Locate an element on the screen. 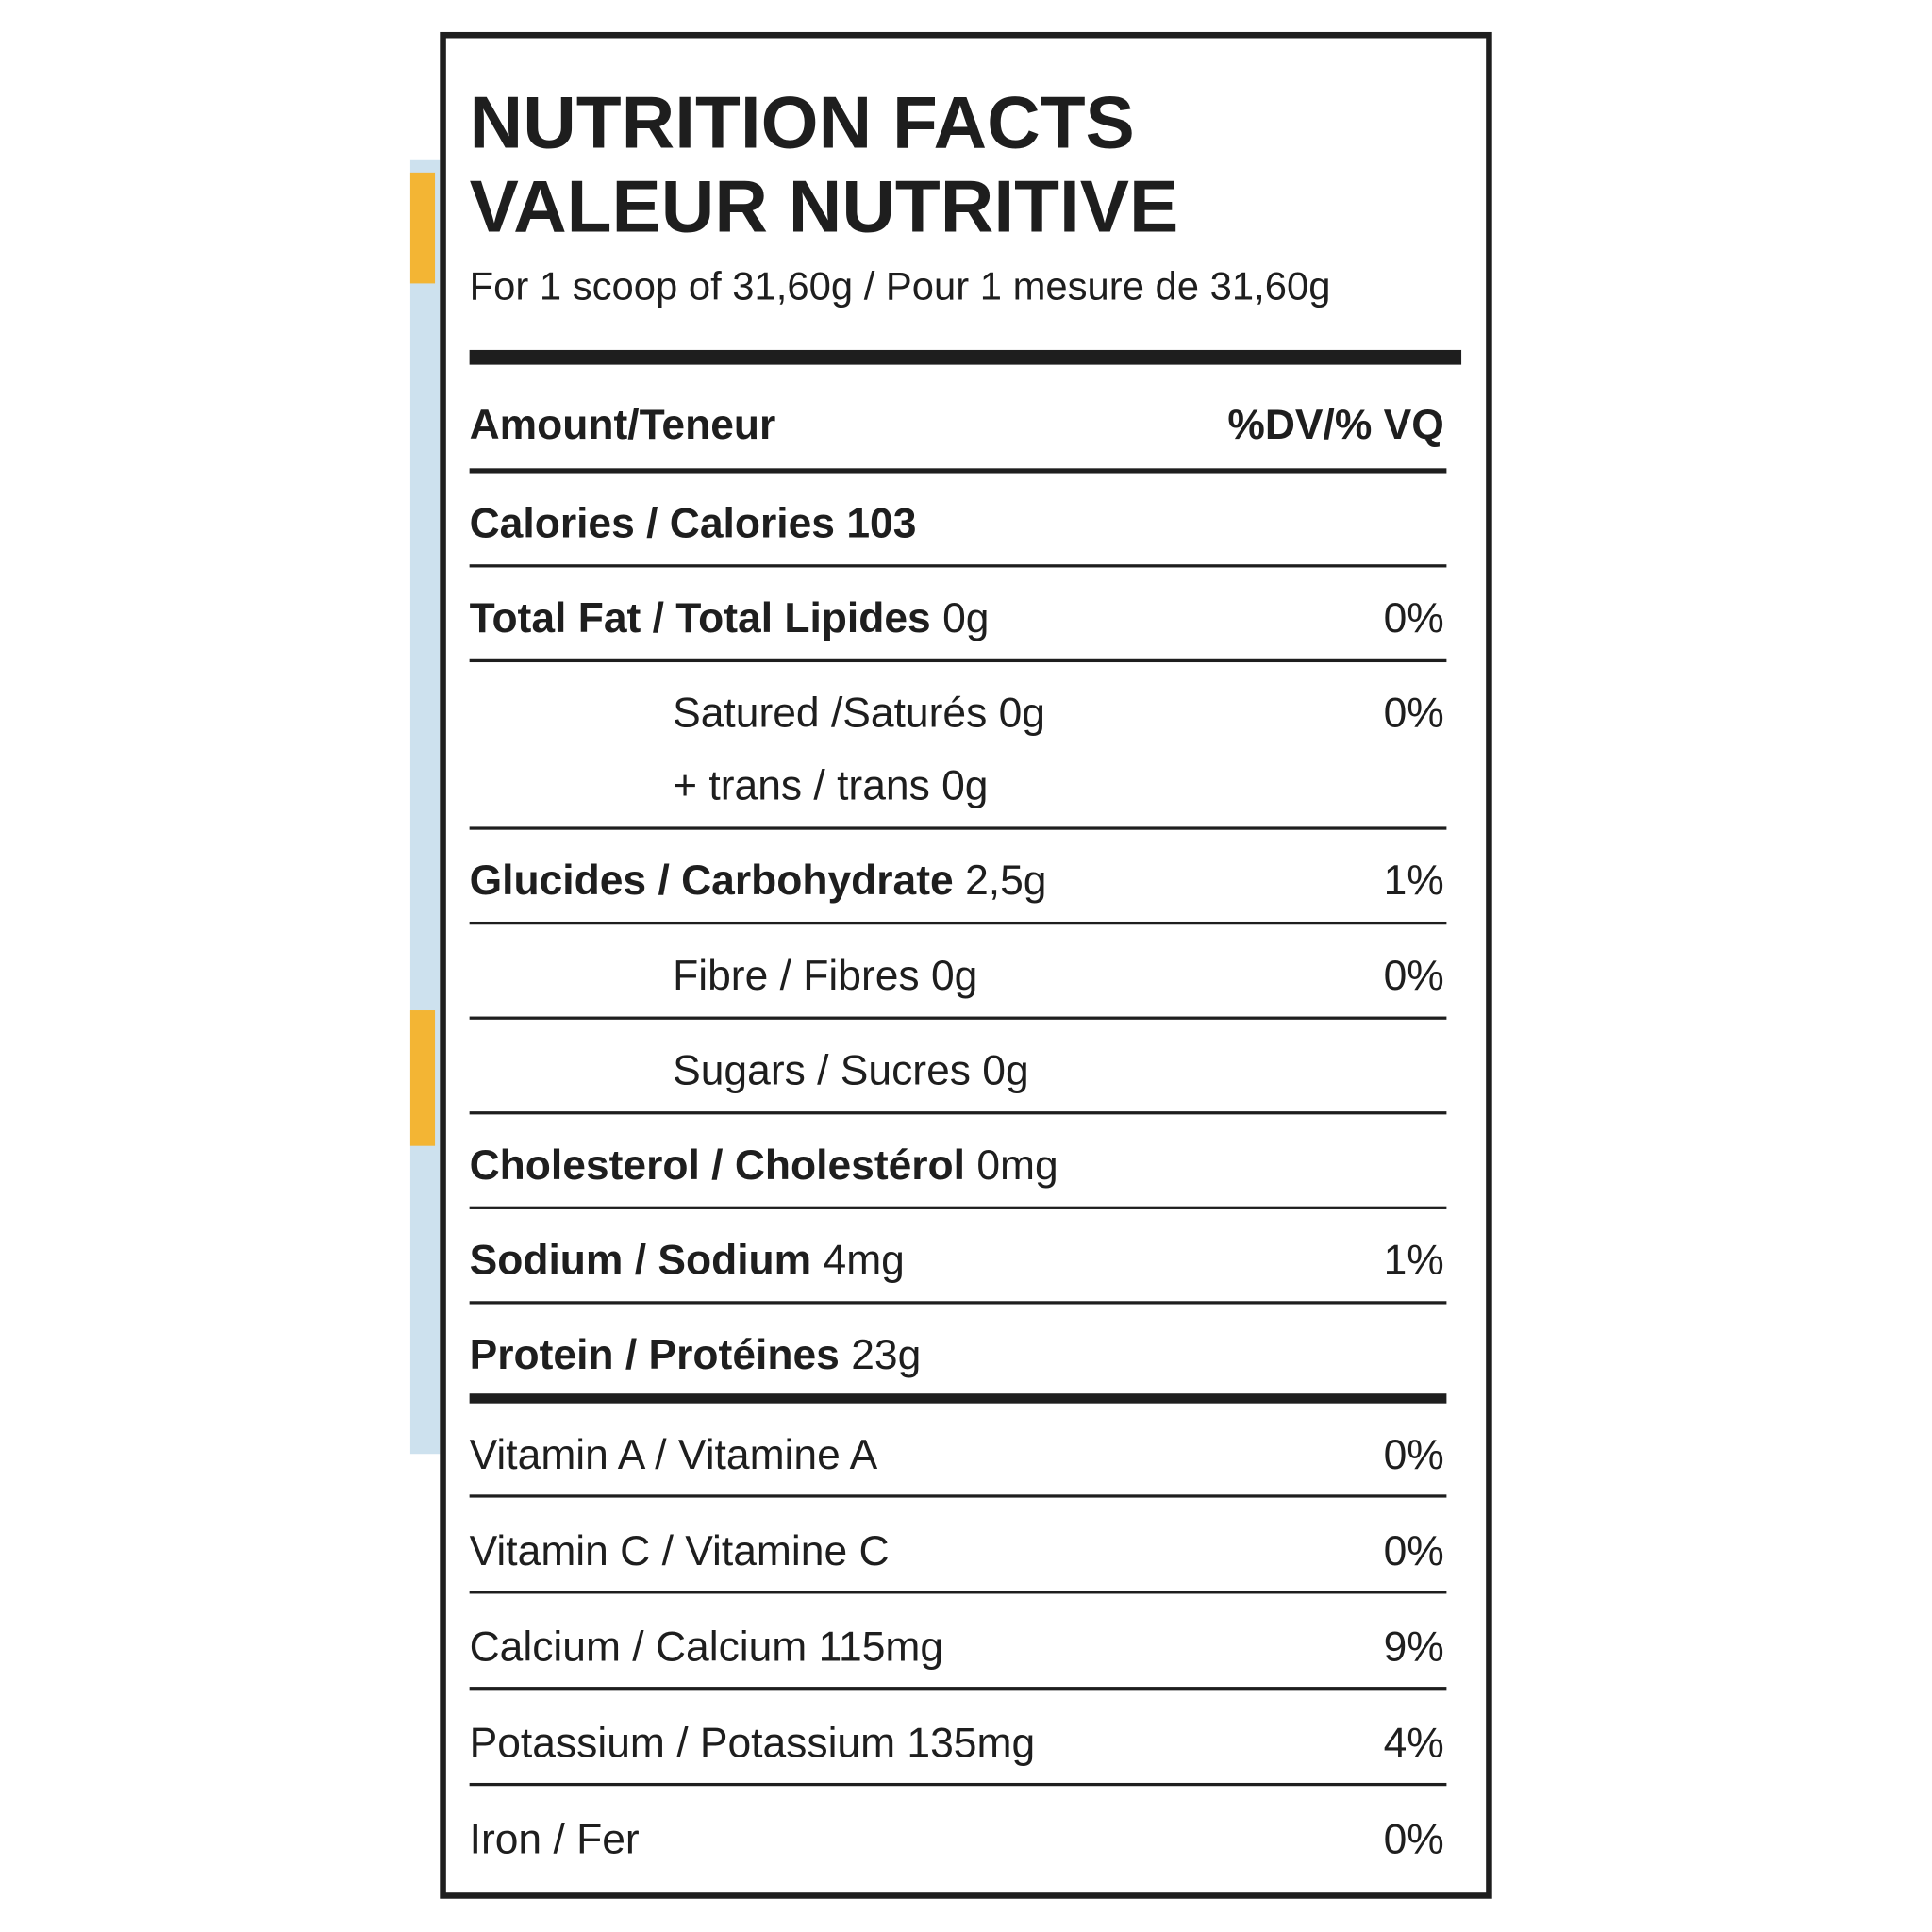 The width and height of the screenshot is (1932, 1932). vitamin: Vitamin C / Vitamine C is located at coordinates (680, 1551).